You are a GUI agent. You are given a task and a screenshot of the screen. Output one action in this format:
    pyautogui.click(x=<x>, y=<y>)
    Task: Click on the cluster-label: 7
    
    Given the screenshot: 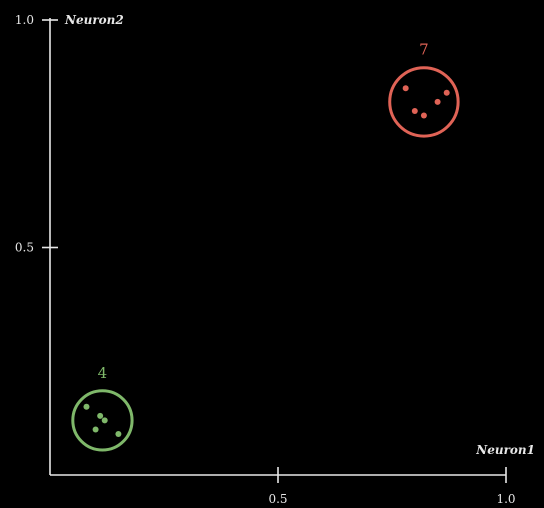 What is the action you would take?
    pyautogui.click(x=424, y=50)
    